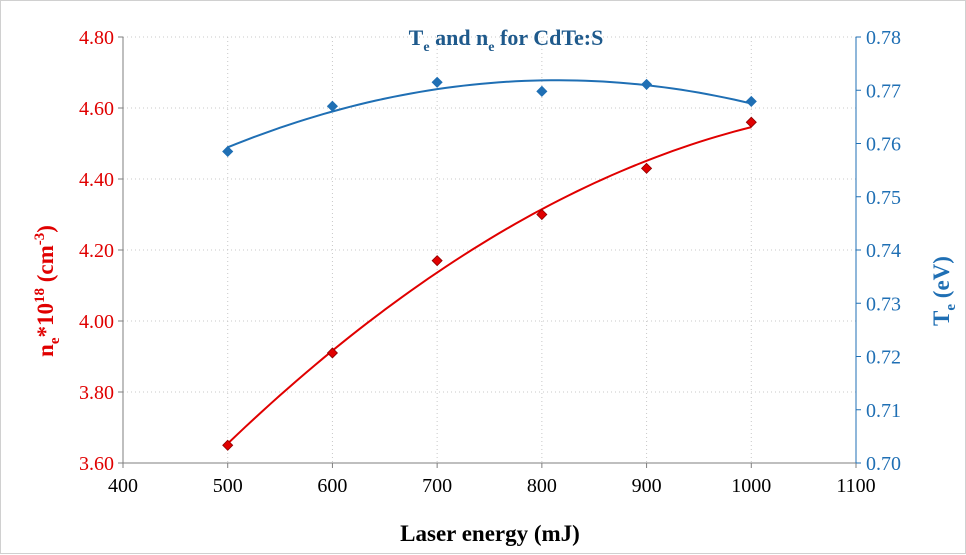  Describe the element at coordinates (96, 251) in the screenshot. I see `left-y-tick-label: 4.20` at that location.